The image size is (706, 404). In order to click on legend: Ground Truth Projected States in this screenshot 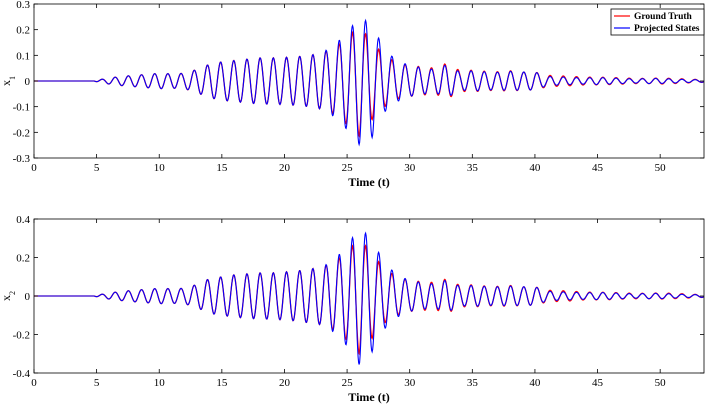, I will do `click(657, 22)`.